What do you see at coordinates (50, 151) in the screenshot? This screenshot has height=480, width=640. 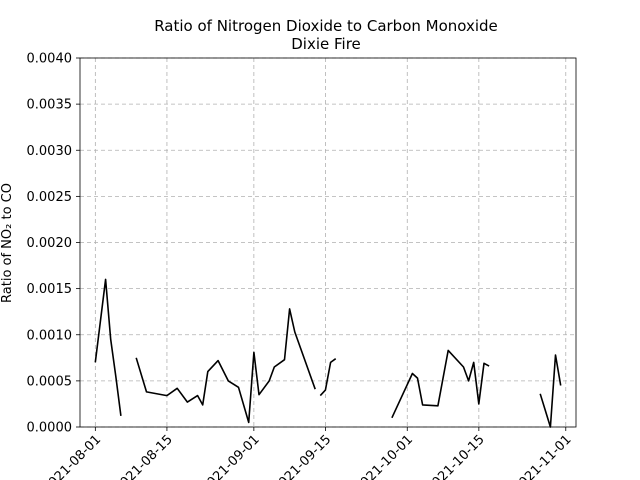 I see `y-tick-label: 0.0030` at bounding box center [50, 151].